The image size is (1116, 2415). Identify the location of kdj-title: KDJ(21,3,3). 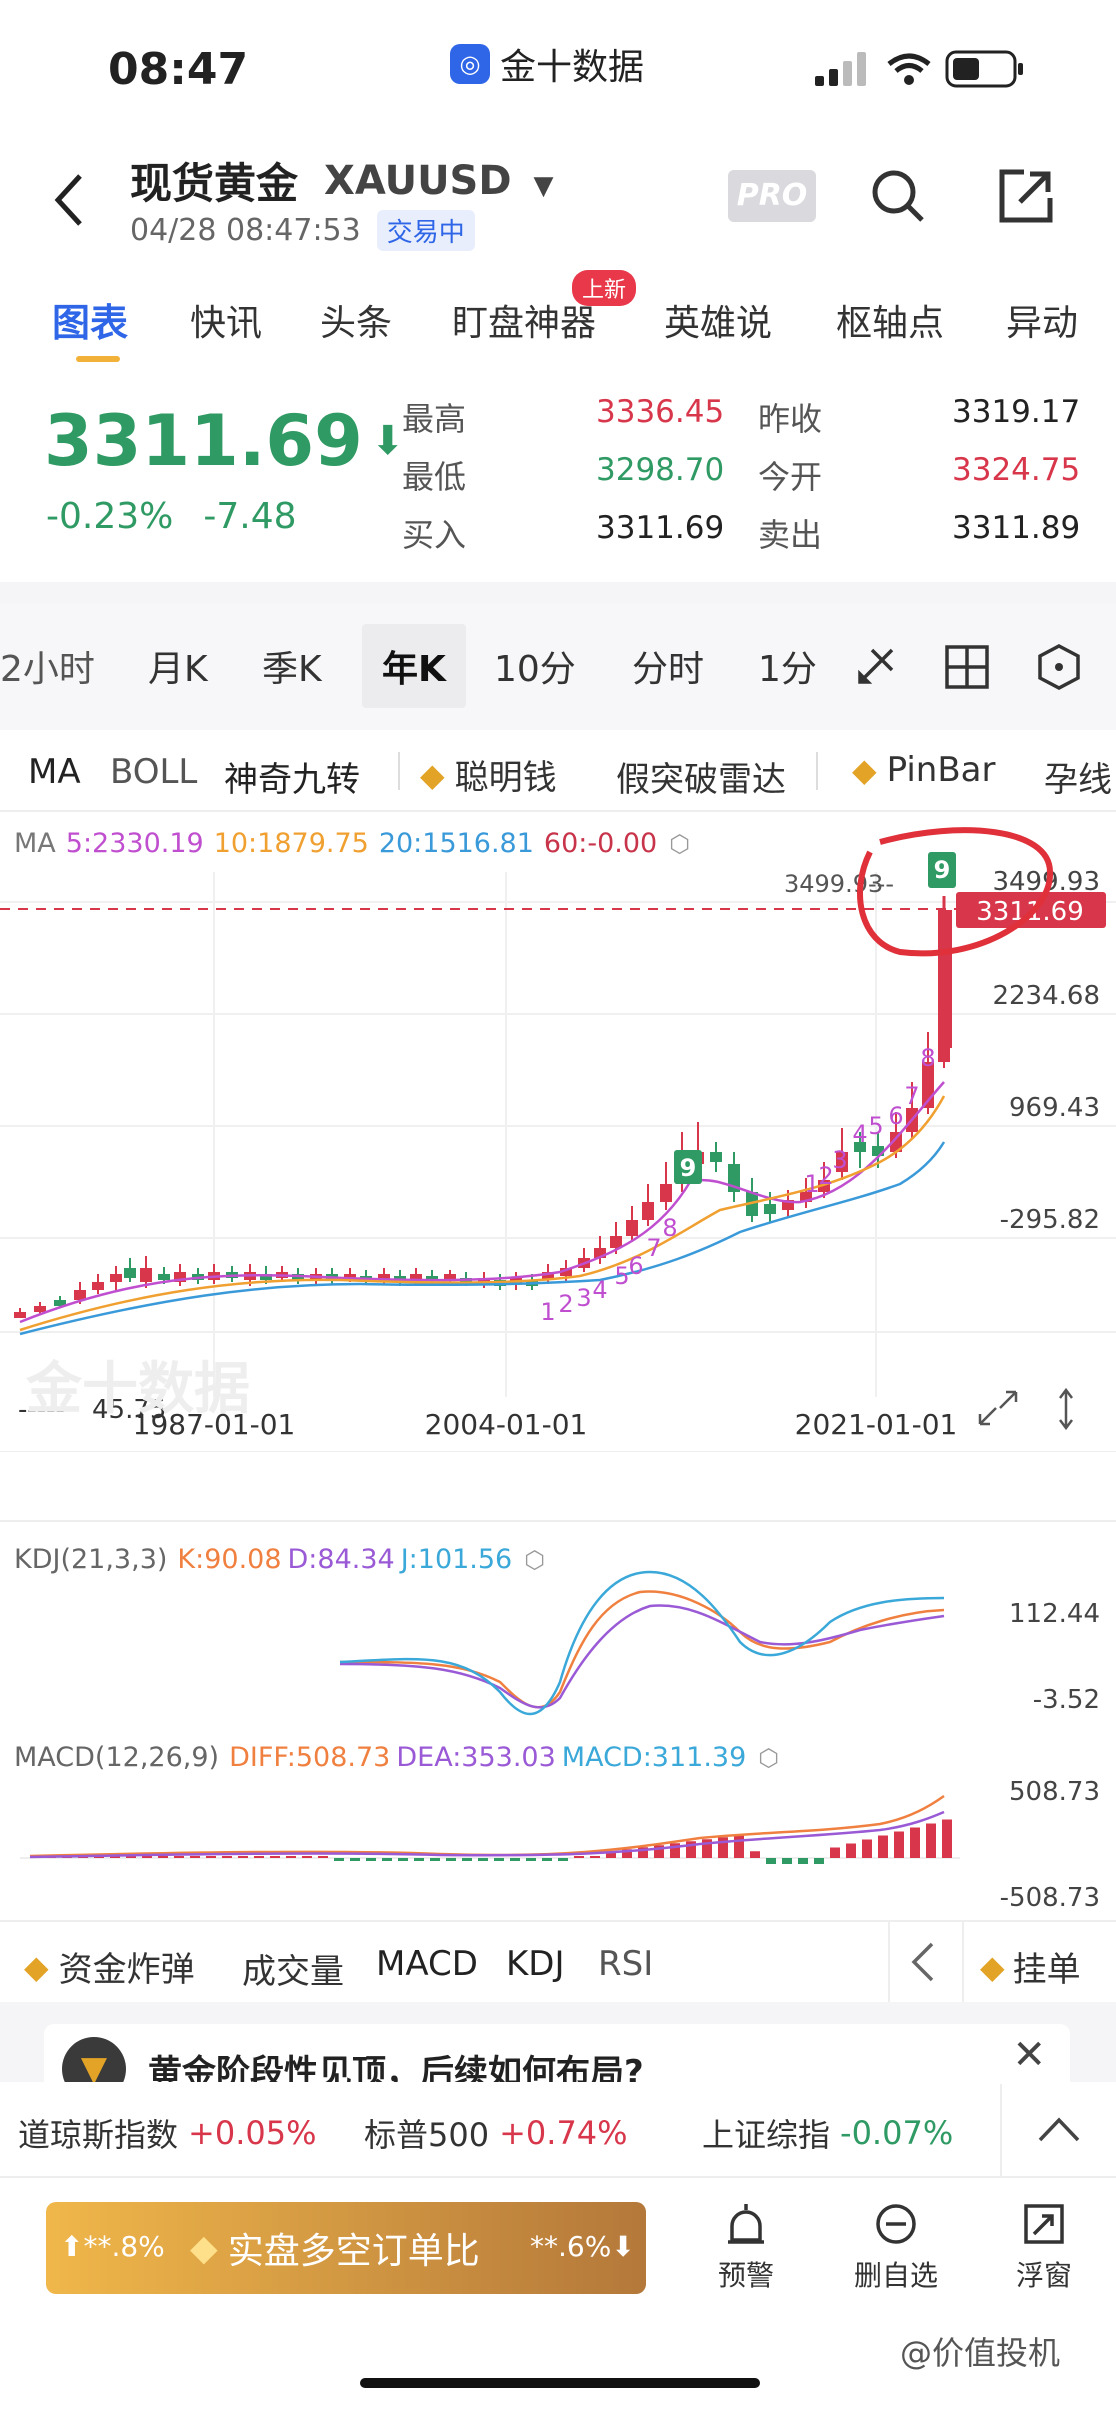
(91, 1559).